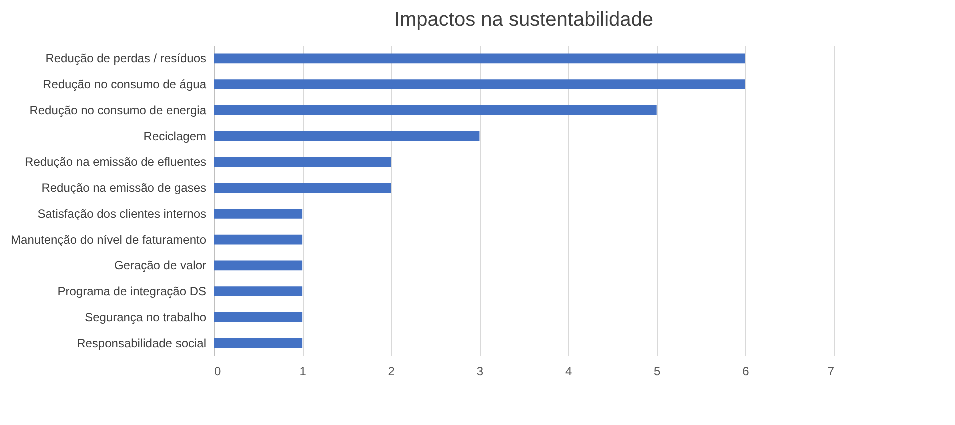 This screenshot has height=425, width=955. Describe the element at coordinates (524, 20) in the screenshot. I see `chart-title: Impactos na sustentabilidade` at that location.